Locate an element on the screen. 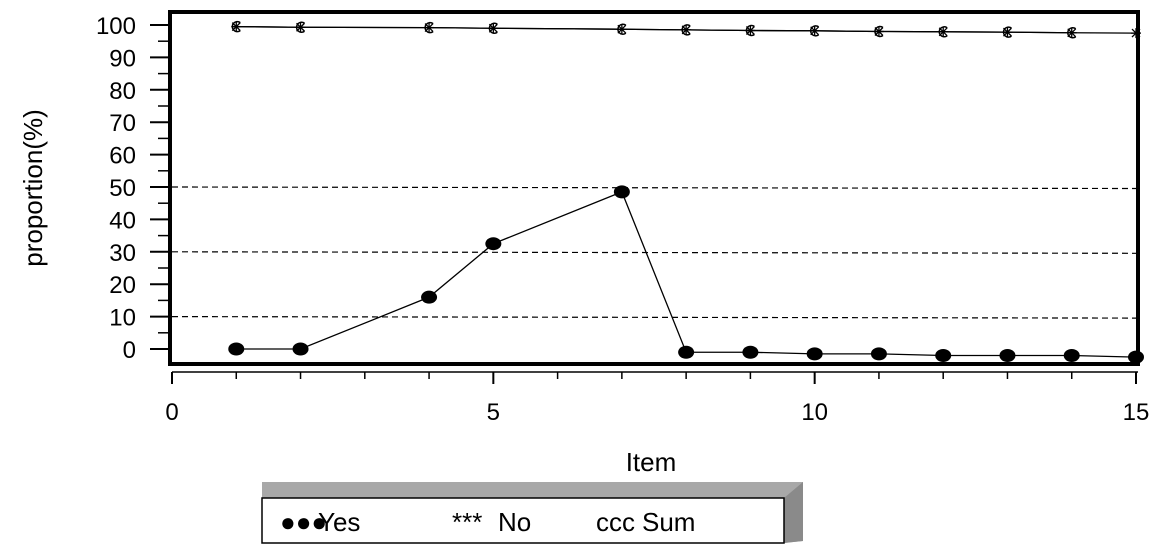  legend-symbol: ●●● is located at coordinates (303, 522).